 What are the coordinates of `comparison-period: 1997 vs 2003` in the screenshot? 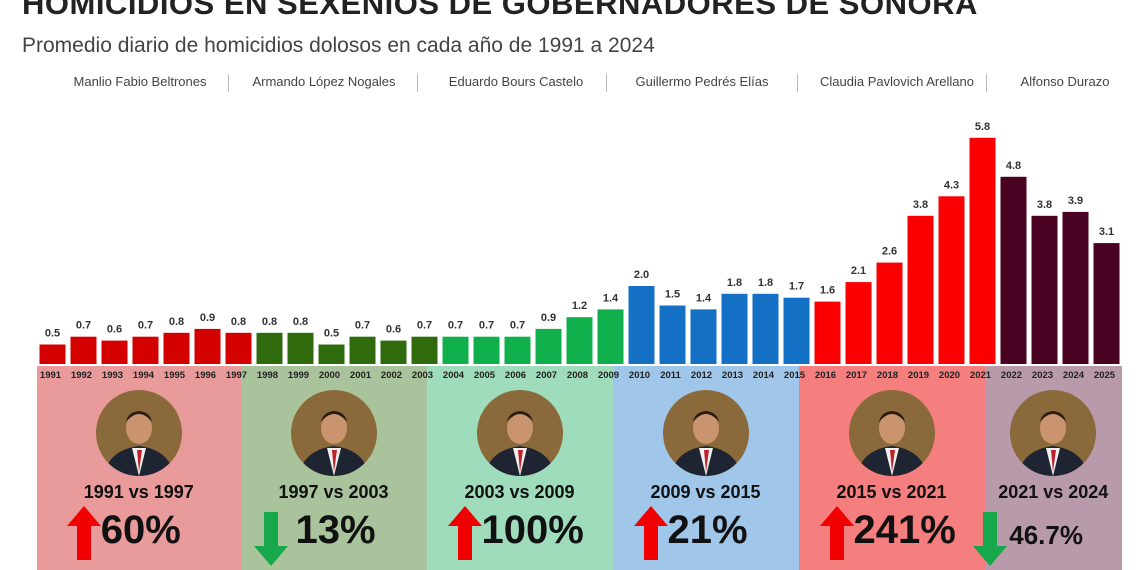 It's located at (333, 492).